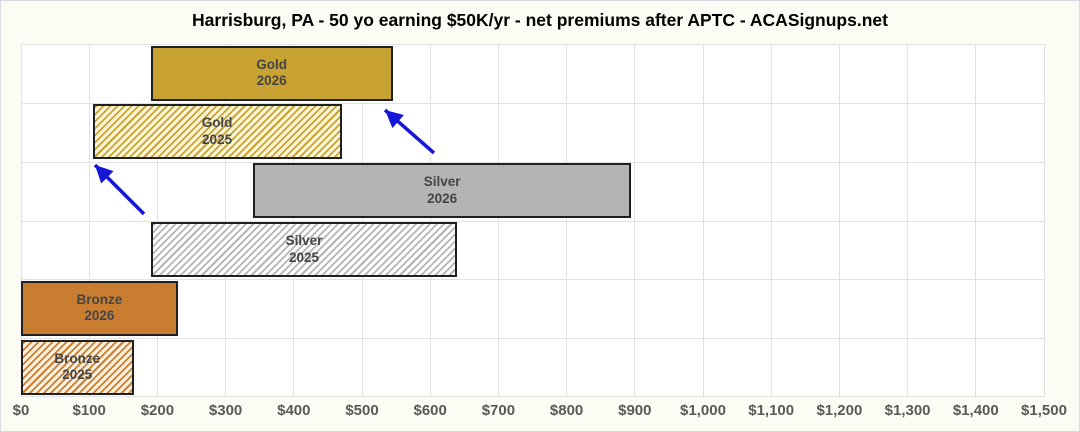 The image size is (1080, 432). I want to click on x-tick-label: $1,100, so click(771, 410).